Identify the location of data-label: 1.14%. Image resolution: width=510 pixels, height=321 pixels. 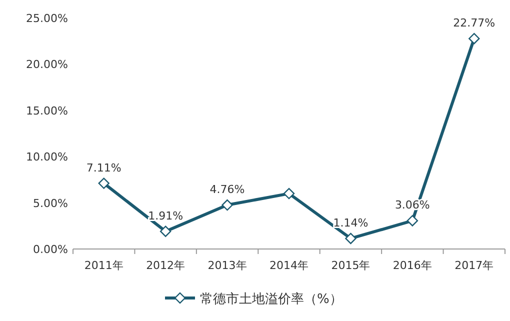
(350, 223).